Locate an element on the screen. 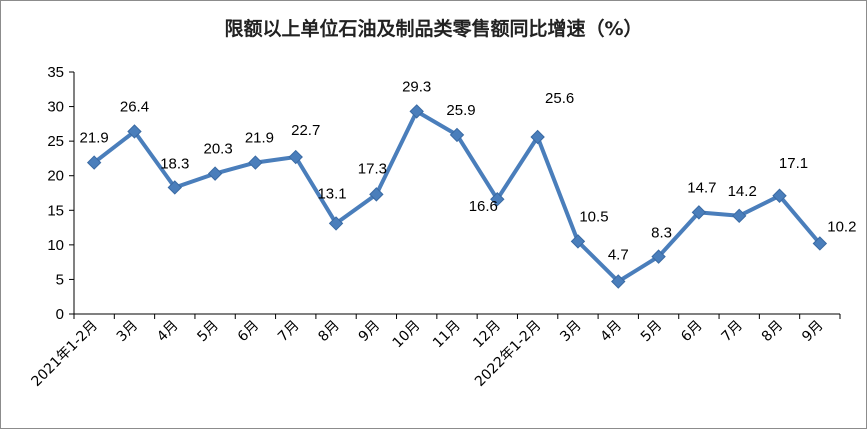  data-label: 16.6 is located at coordinates (483, 206).